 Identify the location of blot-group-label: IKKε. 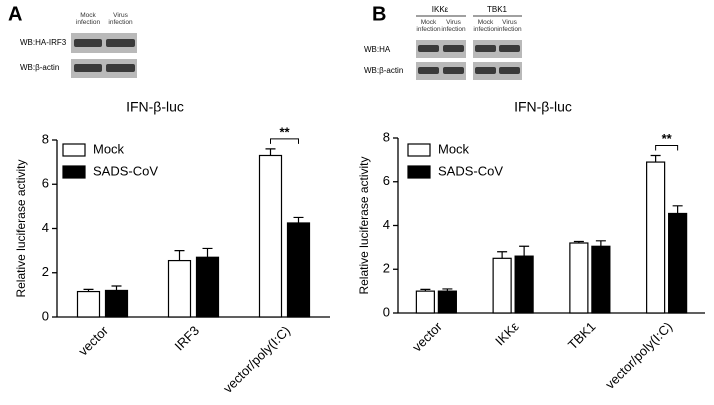
(440, 9).